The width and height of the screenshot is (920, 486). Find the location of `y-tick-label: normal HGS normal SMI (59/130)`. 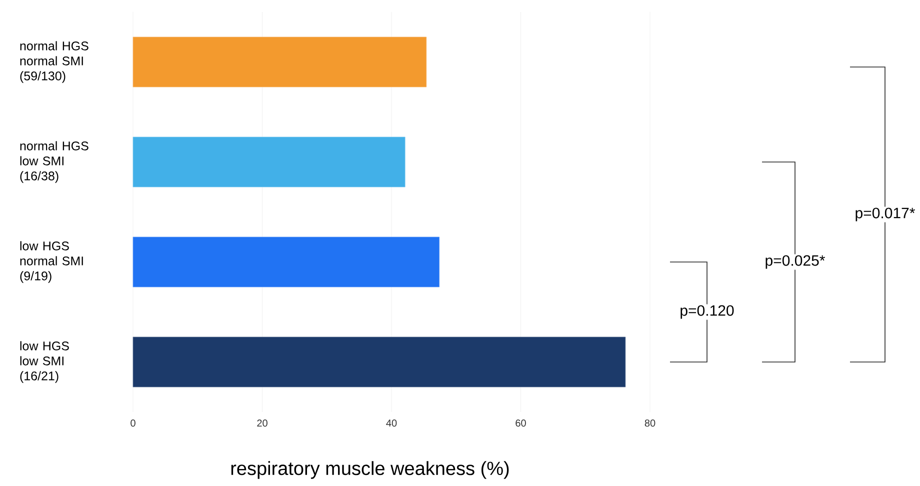

y-tick-label: normal HGS normal SMI (59/130) is located at coordinates (54, 62).